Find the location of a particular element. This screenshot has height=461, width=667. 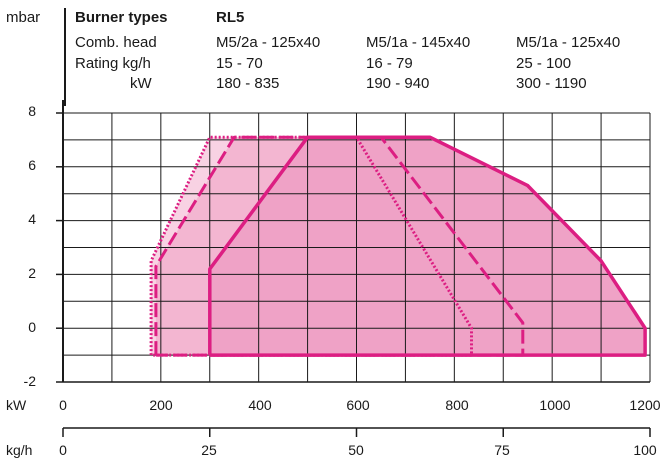

x-kw-tick-label: 1200 is located at coordinates (644, 405).